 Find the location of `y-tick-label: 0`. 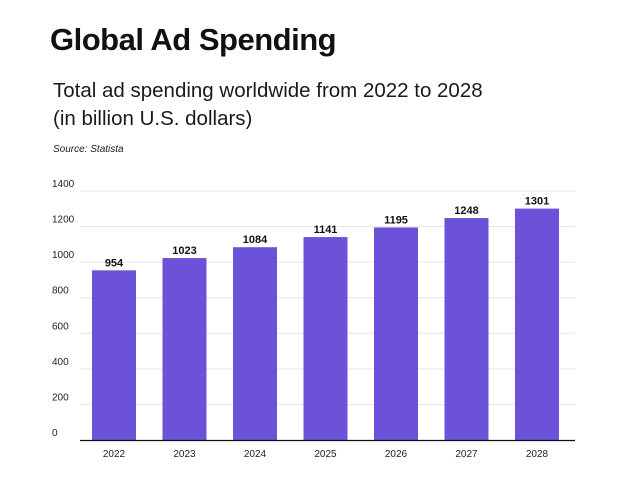

y-tick-label: 0 is located at coordinates (55, 433).